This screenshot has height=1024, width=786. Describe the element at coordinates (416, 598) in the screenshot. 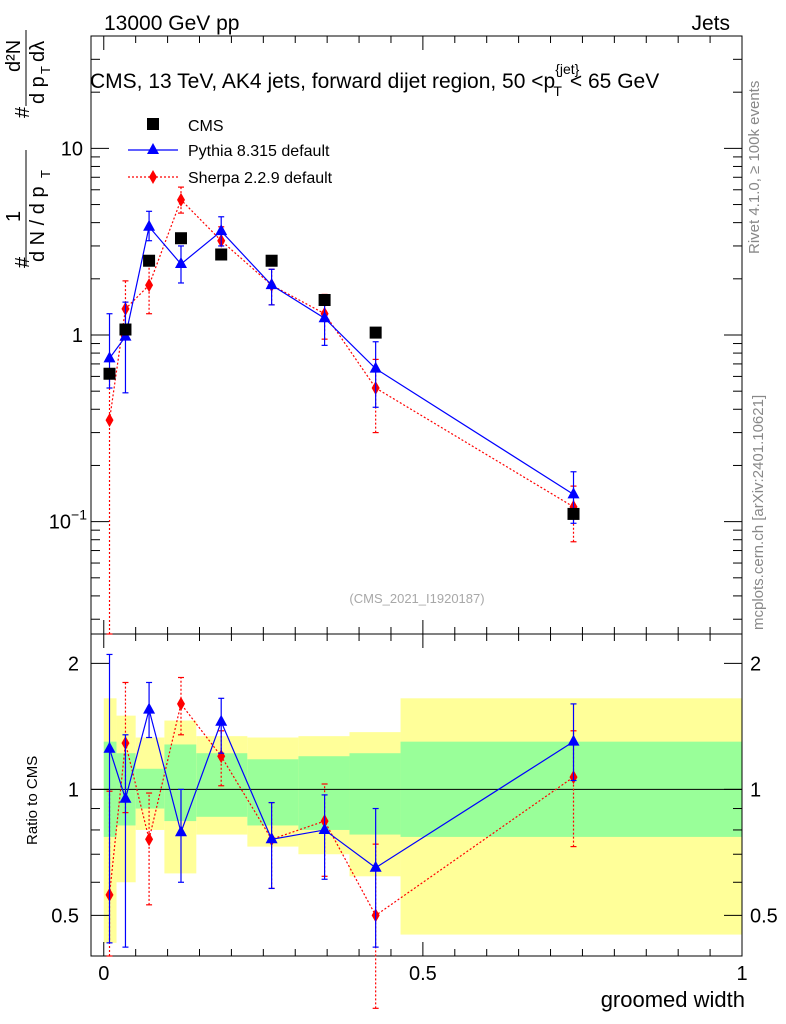

I see `analysis-watermark: (CMS_2021_I1920187)` at that location.